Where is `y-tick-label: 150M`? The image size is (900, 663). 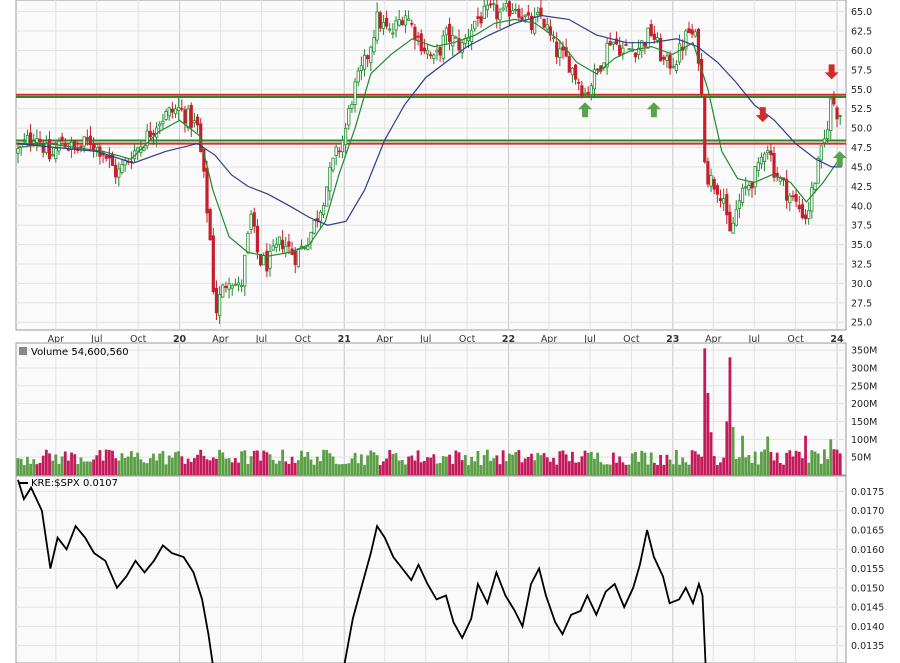 y-tick-label: 150M is located at coordinates (864, 422).